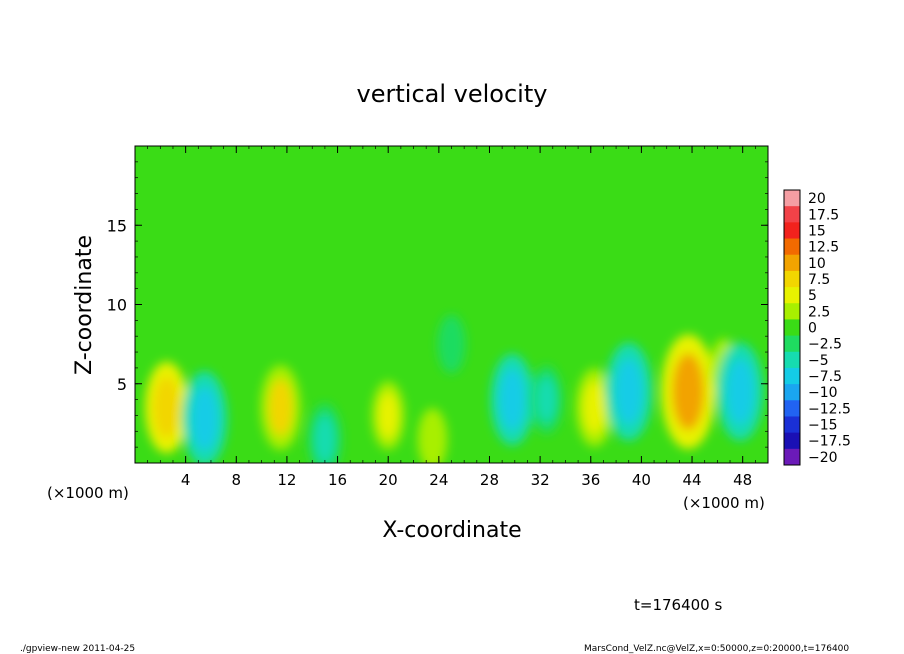 Image resolution: width=904 pixels, height=654 pixels. Describe the element at coordinates (678, 605) in the screenshot. I see `time-label: t=176400 s` at that location.